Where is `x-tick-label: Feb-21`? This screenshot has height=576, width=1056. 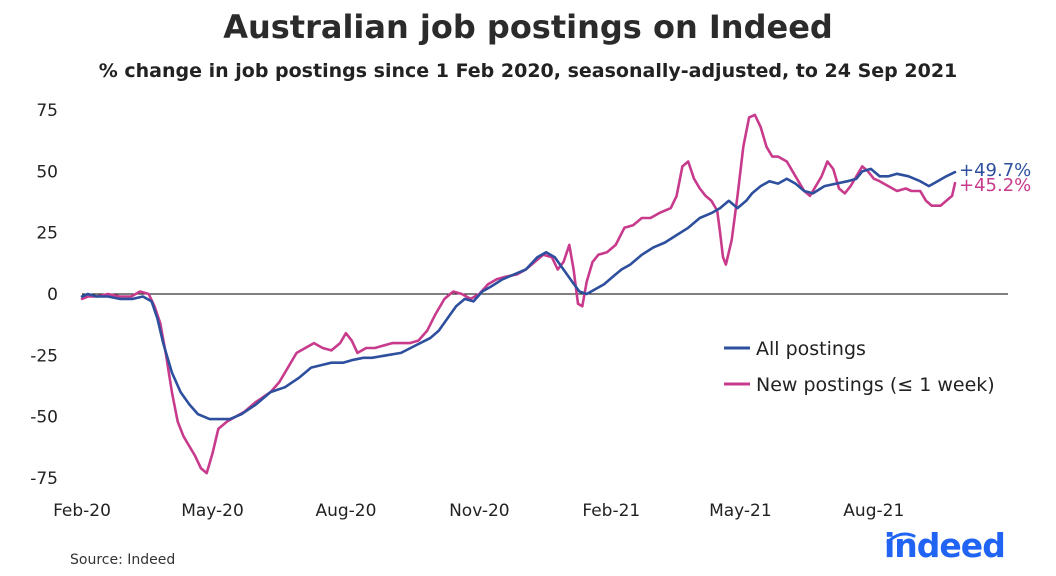
x-tick-label: Feb-21 is located at coordinates (611, 511).